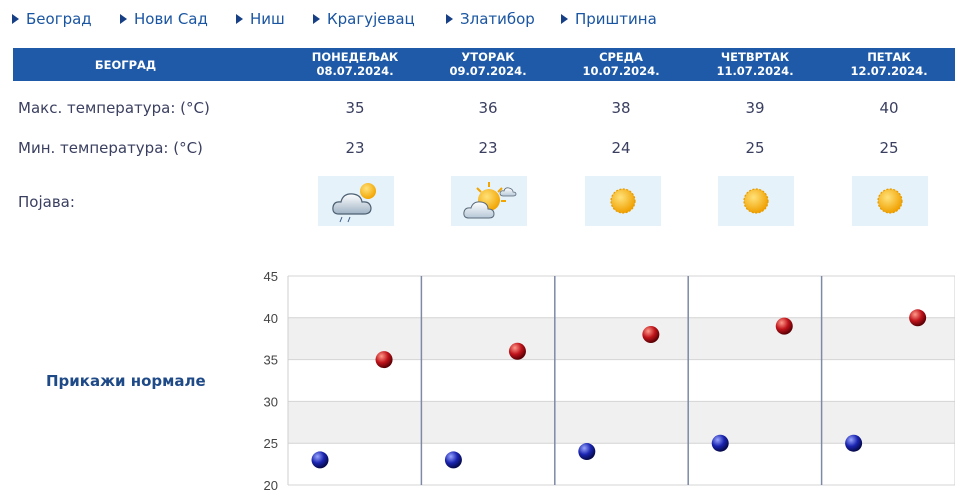 This screenshot has width=955, height=495. Describe the element at coordinates (889, 71) in the screenshot. I see `day-date: 12.07.2024.` at that location.